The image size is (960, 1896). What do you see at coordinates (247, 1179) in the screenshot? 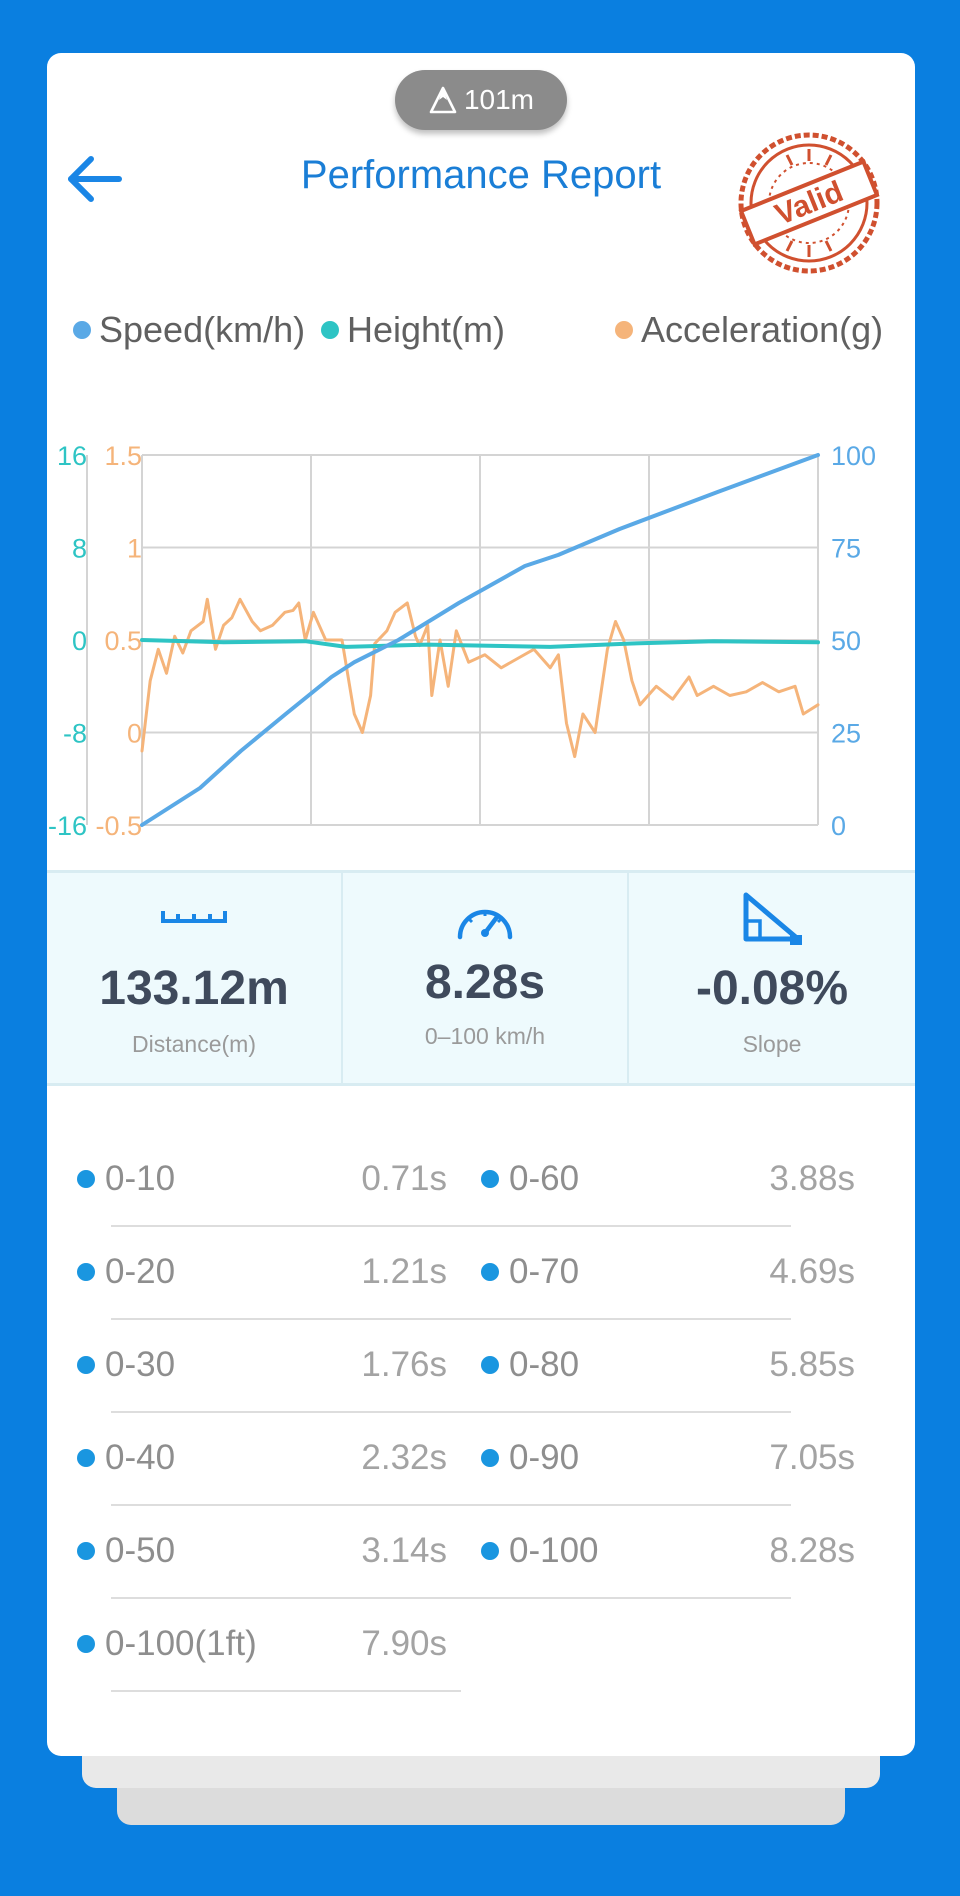
I see `split-time-0-10: 0-10 0.71s` at bounding box center [247, 1179].